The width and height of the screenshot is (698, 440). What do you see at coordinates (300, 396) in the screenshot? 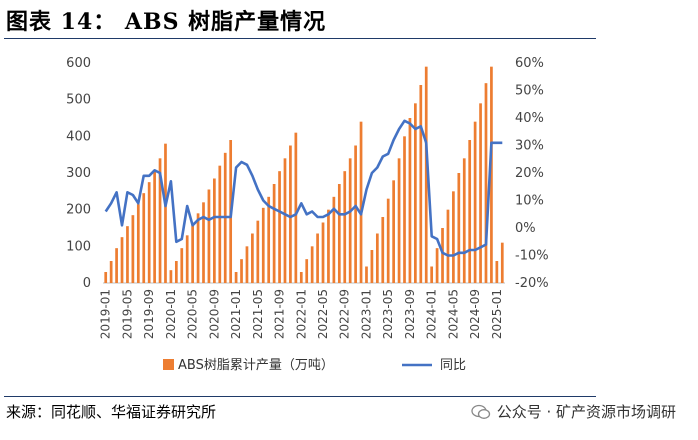
I see `source-rule` at bounding box center [300, 396].